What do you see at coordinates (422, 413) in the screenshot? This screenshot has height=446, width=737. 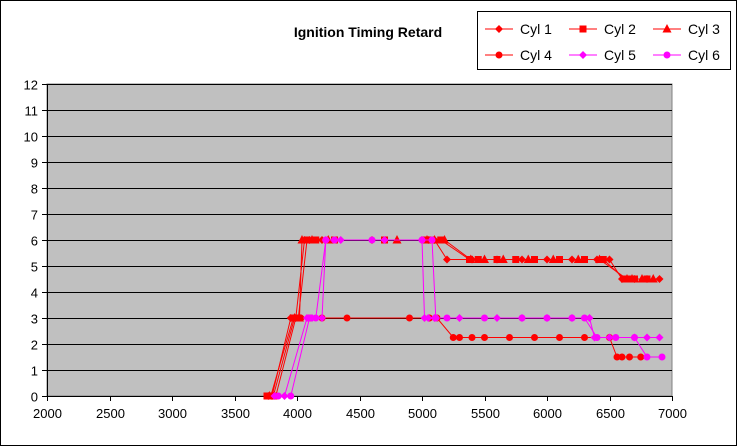 I see `x-tick-label-6: 5000` at bounding box center [422, 413].